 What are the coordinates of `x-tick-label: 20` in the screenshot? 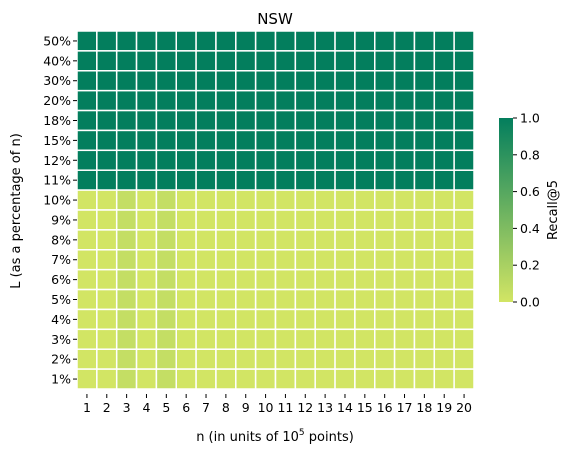 It's located at (464, 407).